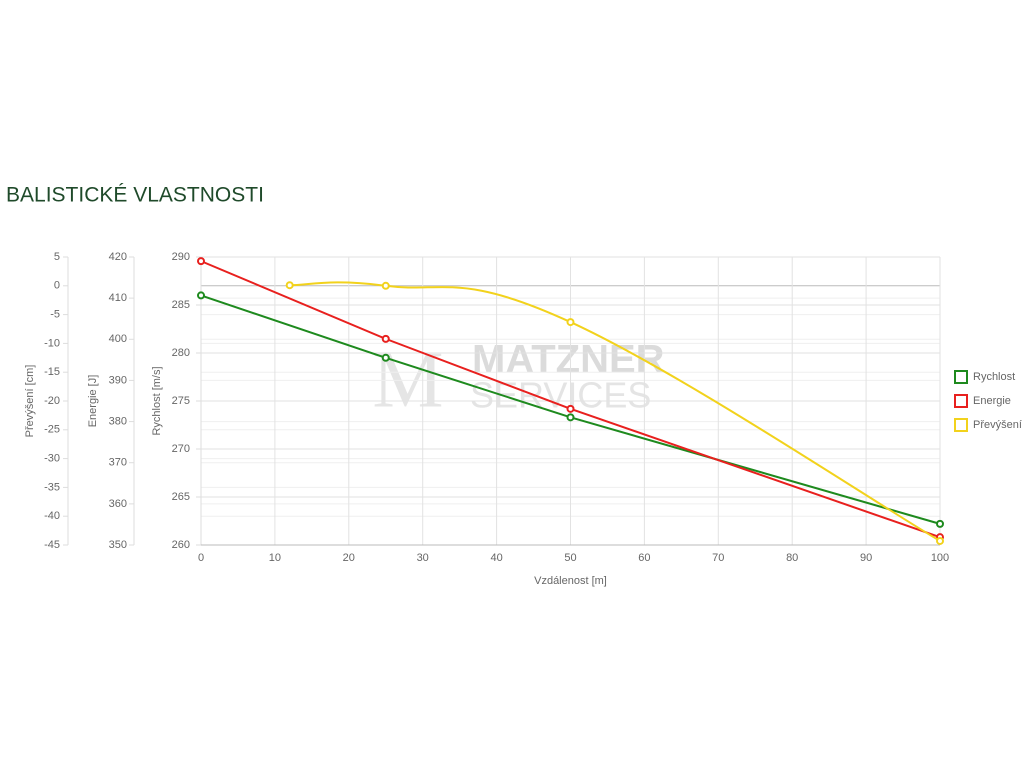 This screenshot has width=1024, height=768. I want to click on y-tick-label: -10, so click(52, 343).